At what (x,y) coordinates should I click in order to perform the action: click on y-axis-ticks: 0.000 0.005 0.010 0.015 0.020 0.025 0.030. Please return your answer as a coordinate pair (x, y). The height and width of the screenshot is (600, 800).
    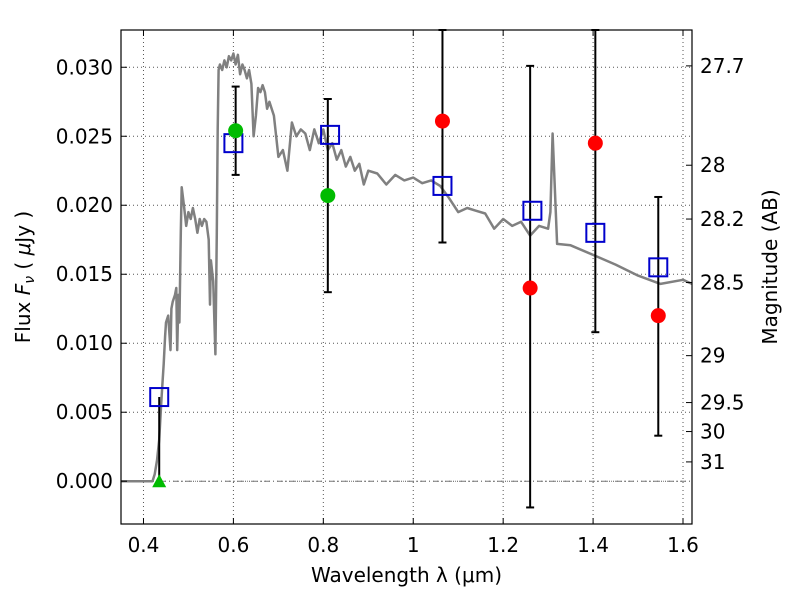
    Looking at the image, I should click on (91, 274).